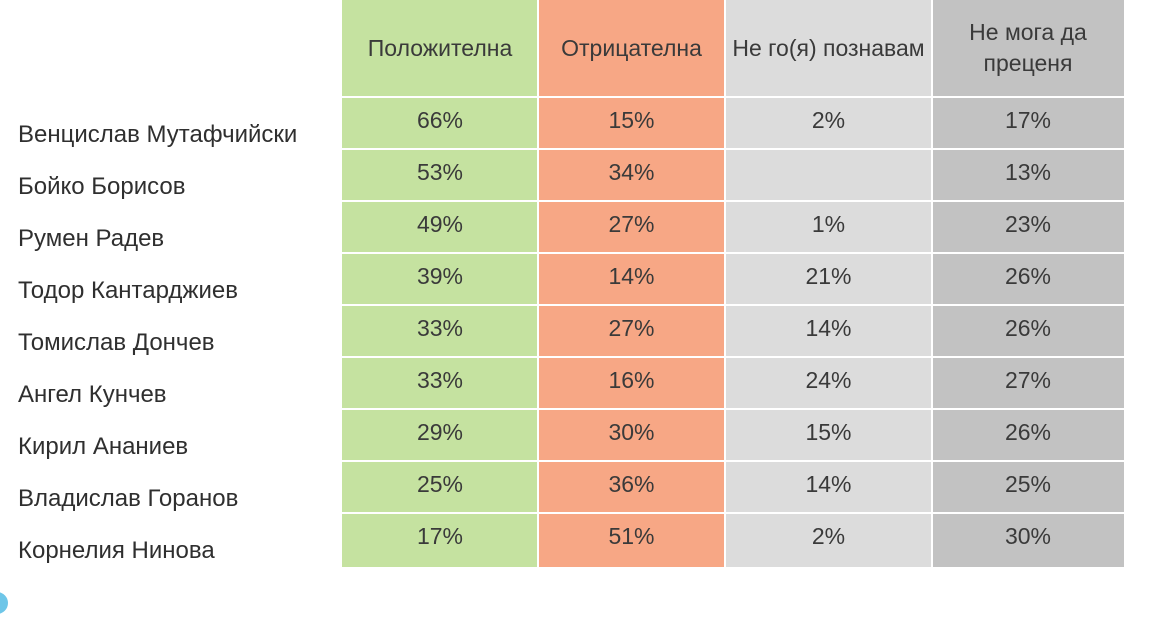 This screenshot has height=619, width=1169. I want to click on table-cell, so click(828, 172).